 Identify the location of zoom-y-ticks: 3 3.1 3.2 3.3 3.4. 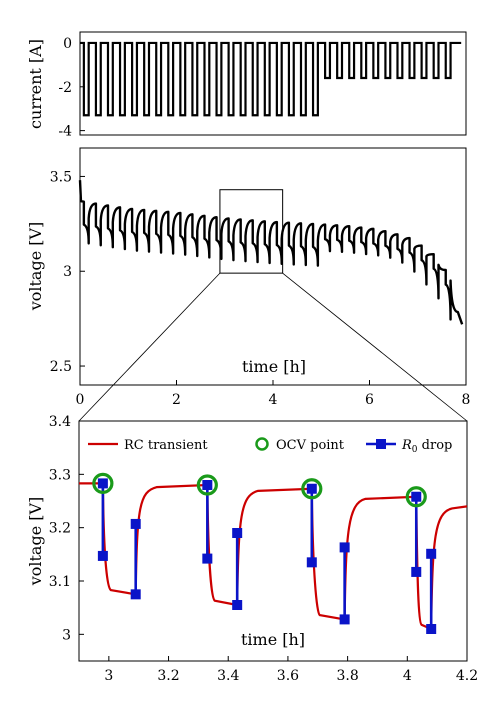
(66, 528).